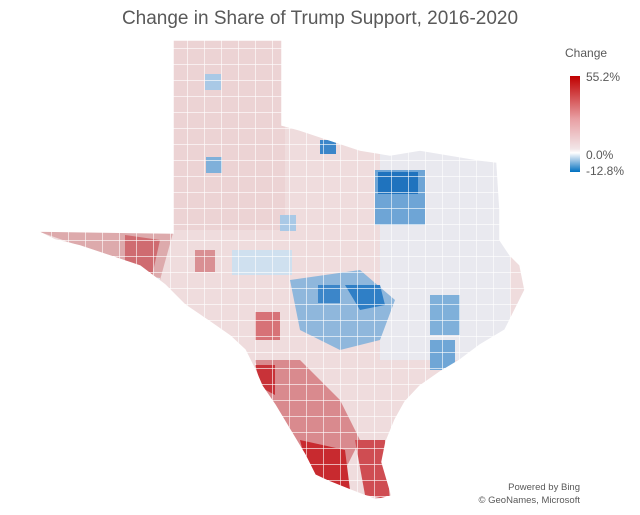 The image size is (640, 515). I want to click on geonames-credit: © GeoNames, Microsoft, so click(529, 500).